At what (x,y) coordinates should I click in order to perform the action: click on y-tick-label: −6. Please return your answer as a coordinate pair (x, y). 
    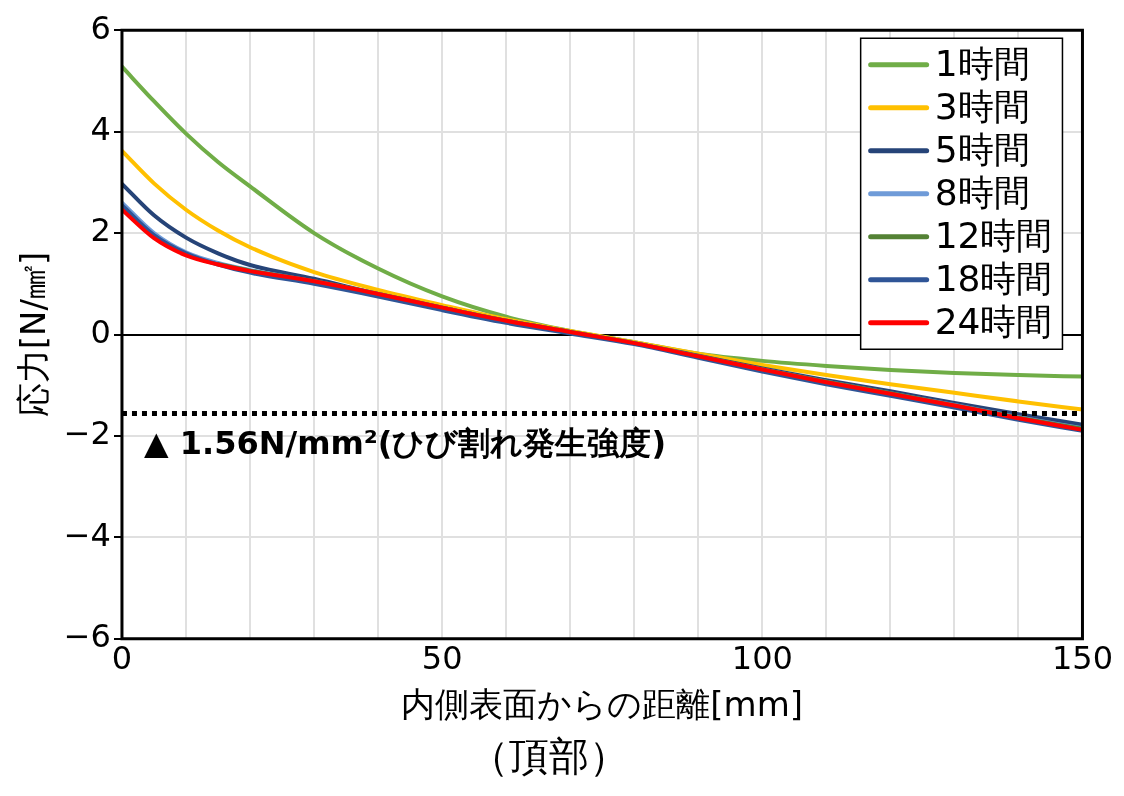
    Looking at the image, I should click on (87, 636).